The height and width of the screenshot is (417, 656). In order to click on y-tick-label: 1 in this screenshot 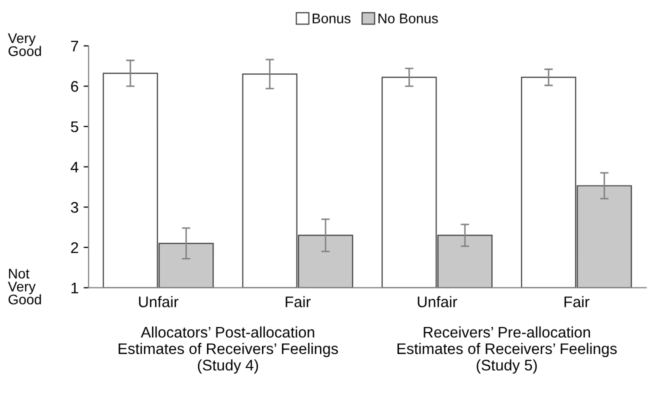, I will do `click(75, 288)`.